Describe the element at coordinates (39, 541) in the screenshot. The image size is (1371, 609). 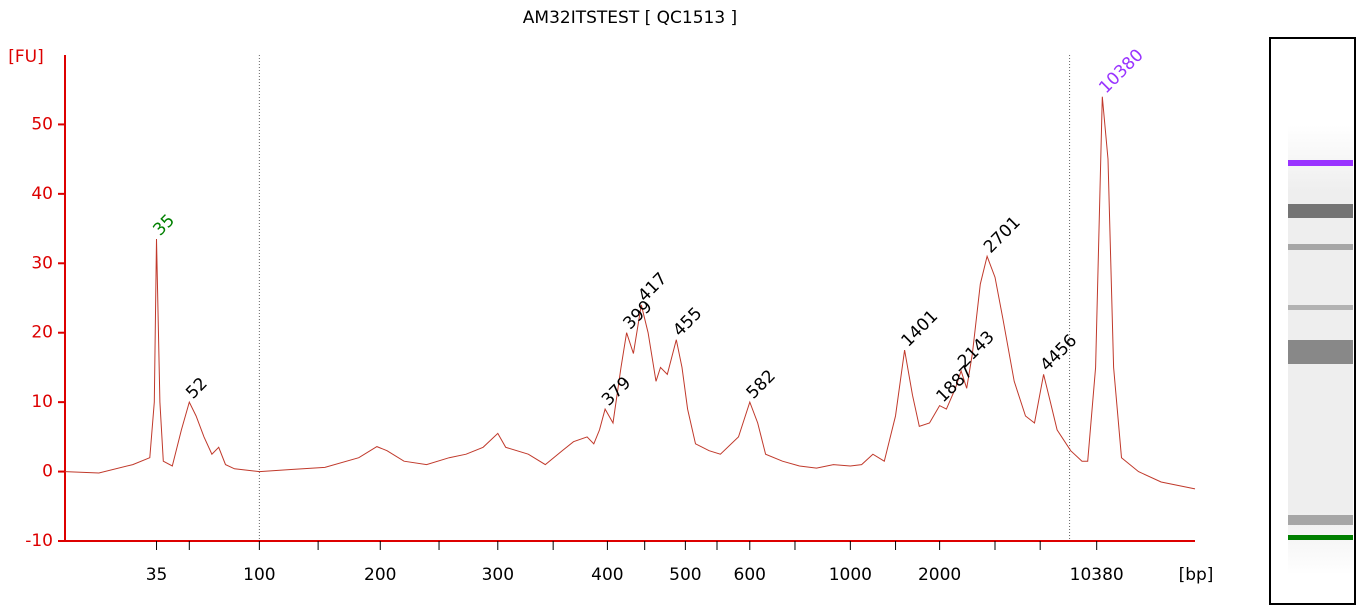
I see `y-tick-label: -10` at that location.